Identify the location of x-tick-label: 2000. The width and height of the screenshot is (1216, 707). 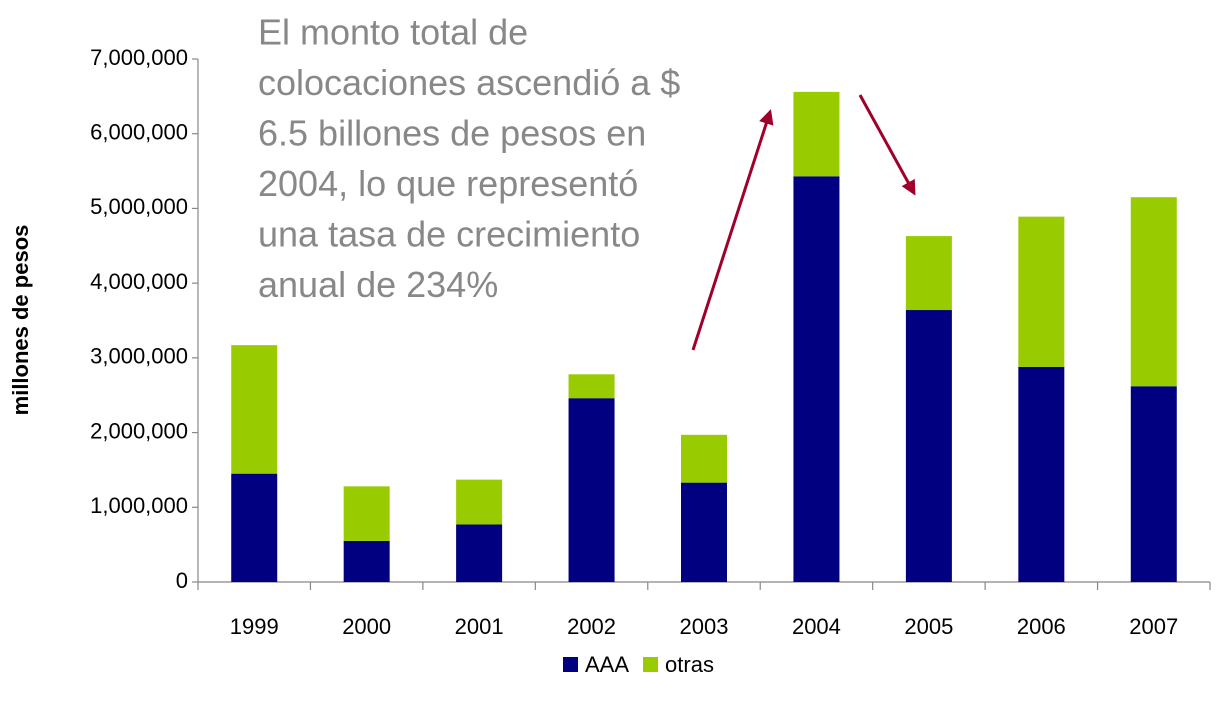
(366, 626).